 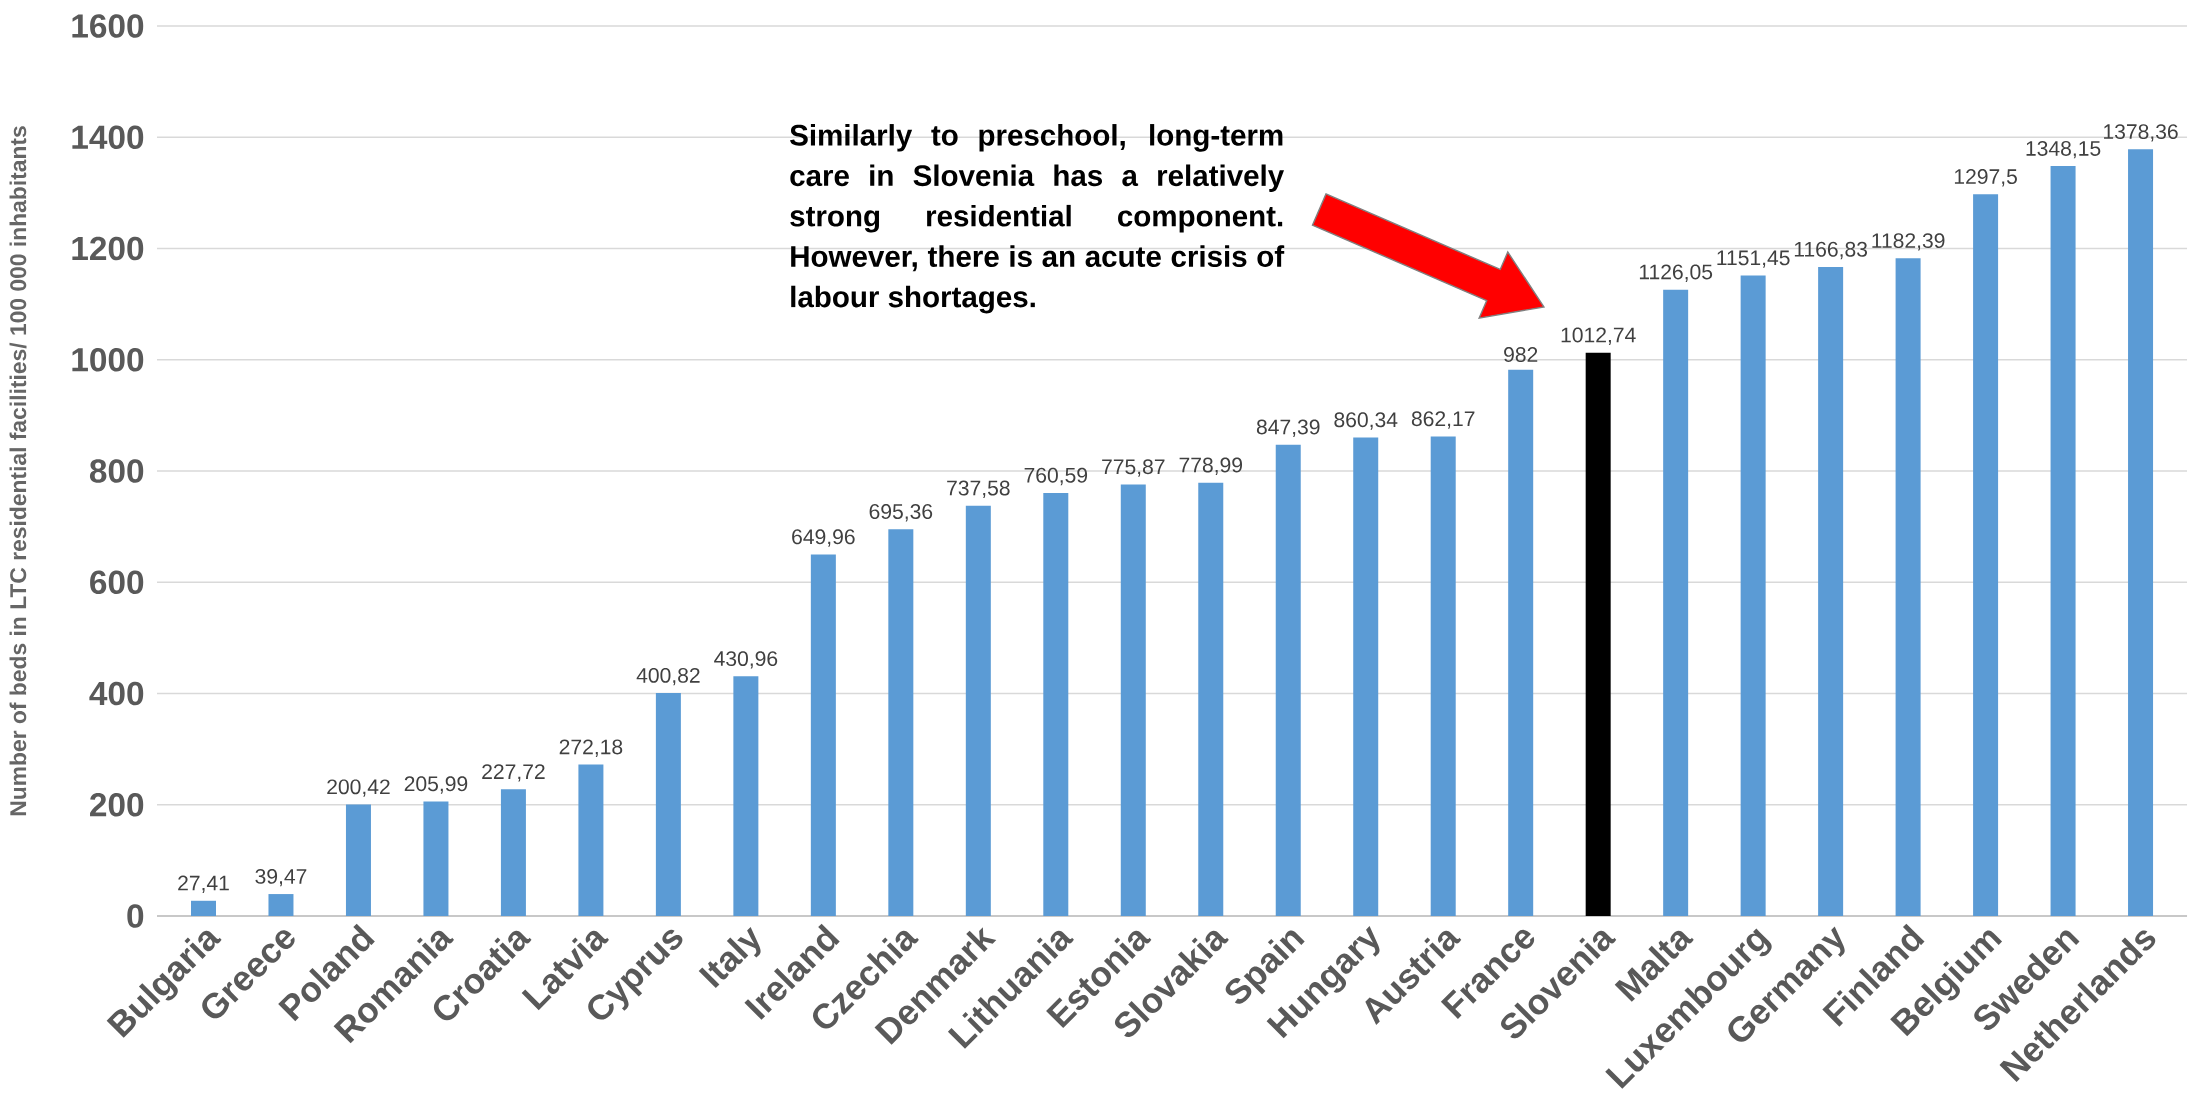 What do you see at coordinates (1037, 219) in the screenshot?
I see `annotation: Similarly to preschool, long-term care in Slovenia has a relatively strong residential component. However, there is an acute crisis of labour shortages.` at bounding box center [1037, 219].